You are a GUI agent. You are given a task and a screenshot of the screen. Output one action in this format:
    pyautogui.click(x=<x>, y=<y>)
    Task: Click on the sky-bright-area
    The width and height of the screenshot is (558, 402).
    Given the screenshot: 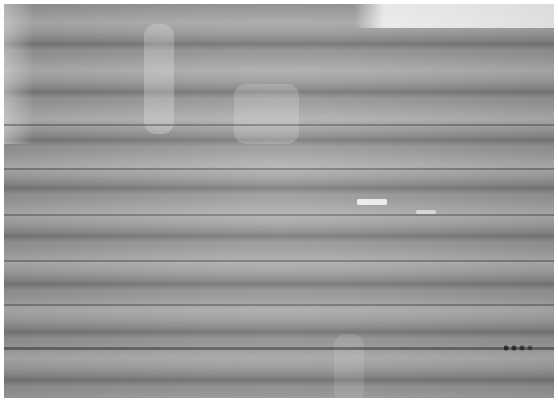 What is the action you would take?
    pyautogui.click(x=454, y=16)
    